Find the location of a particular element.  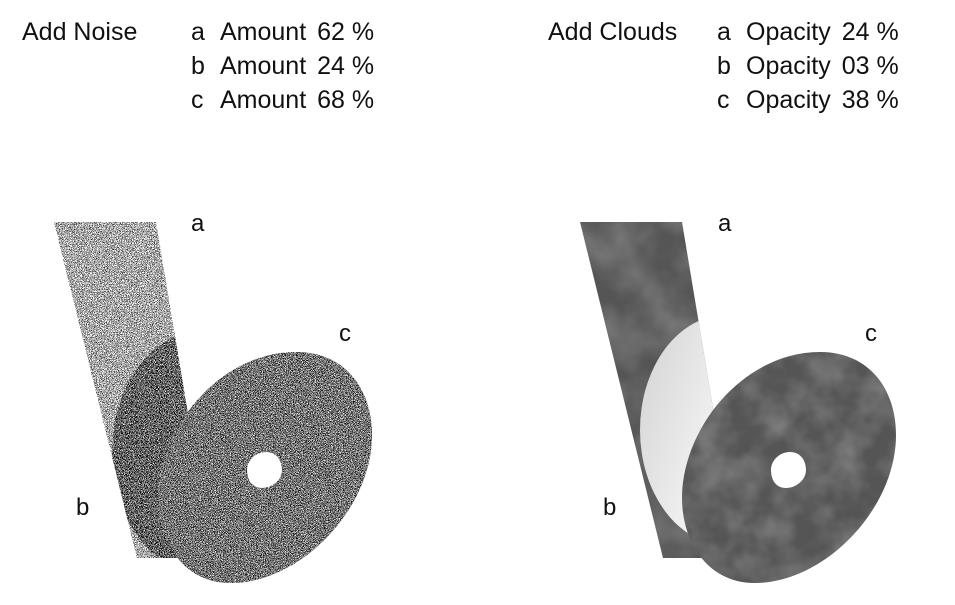

clouds-setting-c: c Opacity 38 % is located at coordinates (808, 102).